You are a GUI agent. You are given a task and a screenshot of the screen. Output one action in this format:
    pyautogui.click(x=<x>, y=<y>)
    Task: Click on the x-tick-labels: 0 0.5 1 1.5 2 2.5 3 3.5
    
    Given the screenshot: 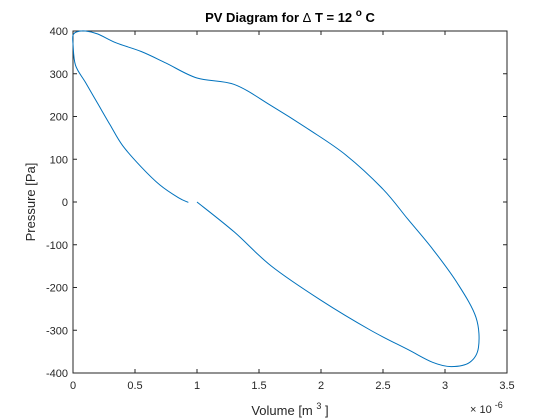 What is the action you would take?
    pyautogui.click(x=292, y=386)
    